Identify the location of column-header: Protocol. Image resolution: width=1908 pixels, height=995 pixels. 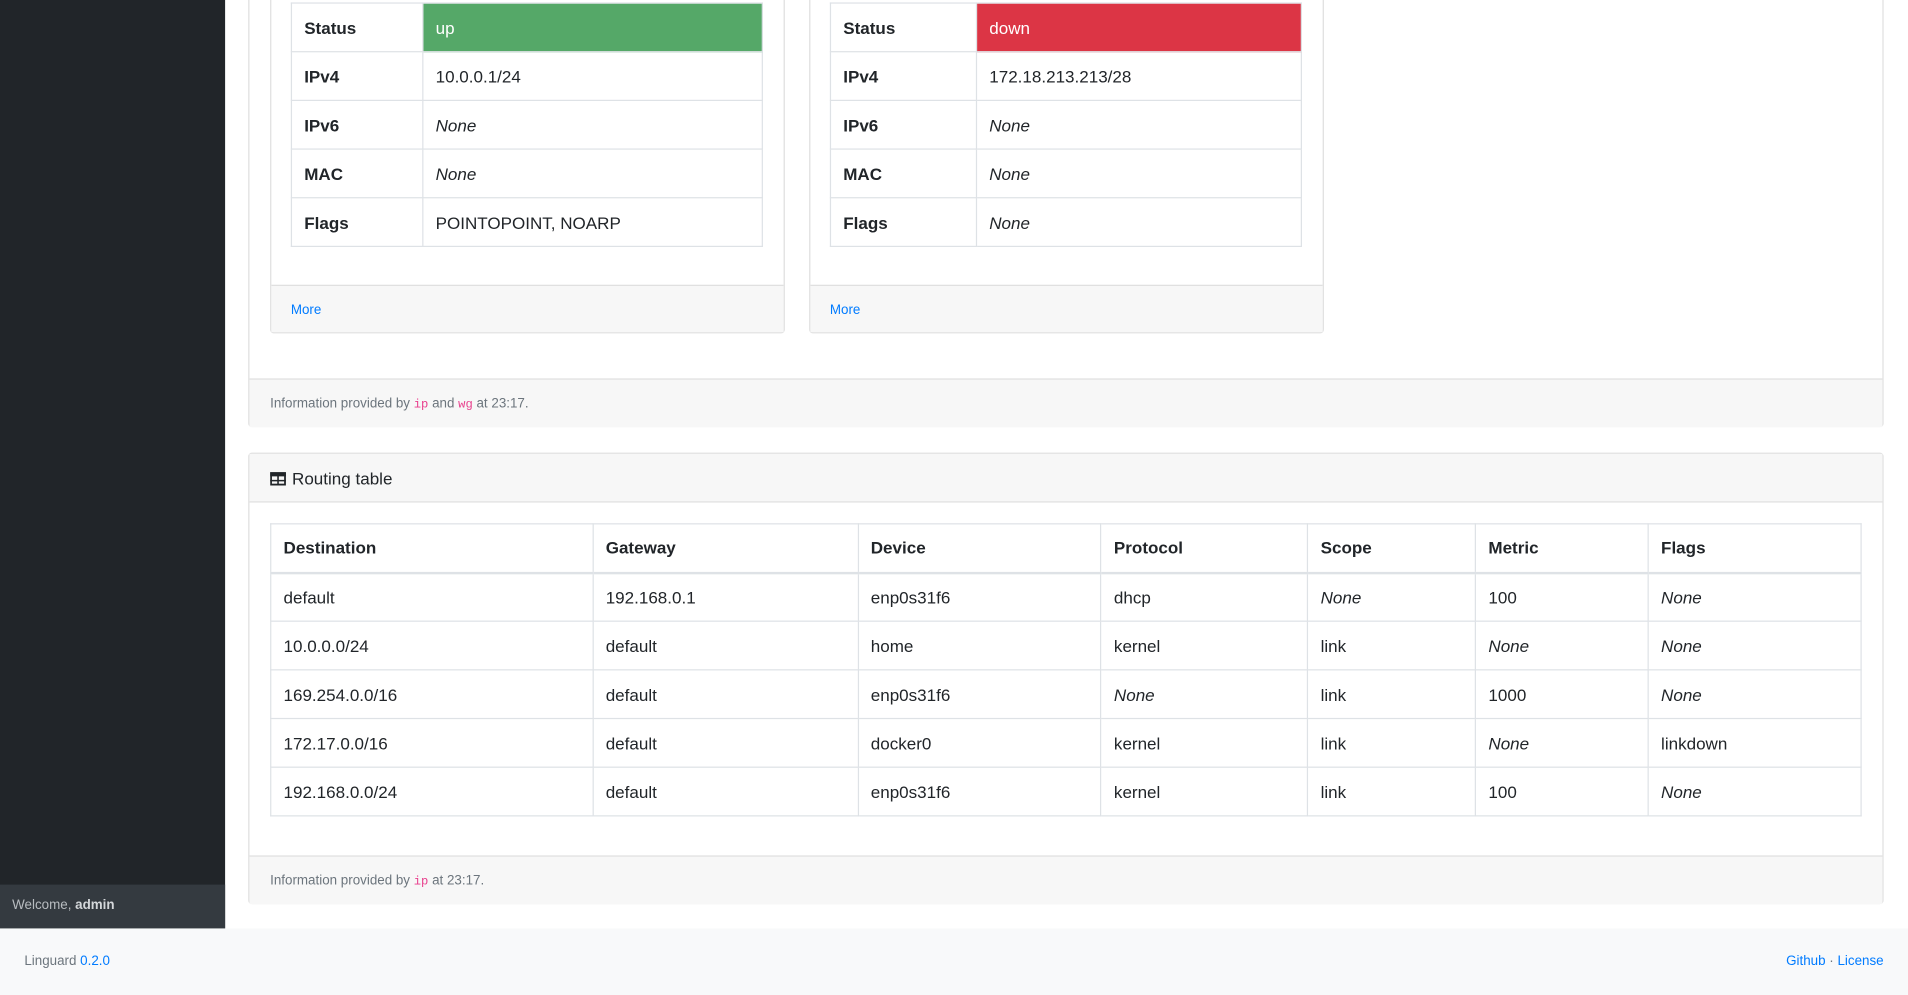
(1204, 548).